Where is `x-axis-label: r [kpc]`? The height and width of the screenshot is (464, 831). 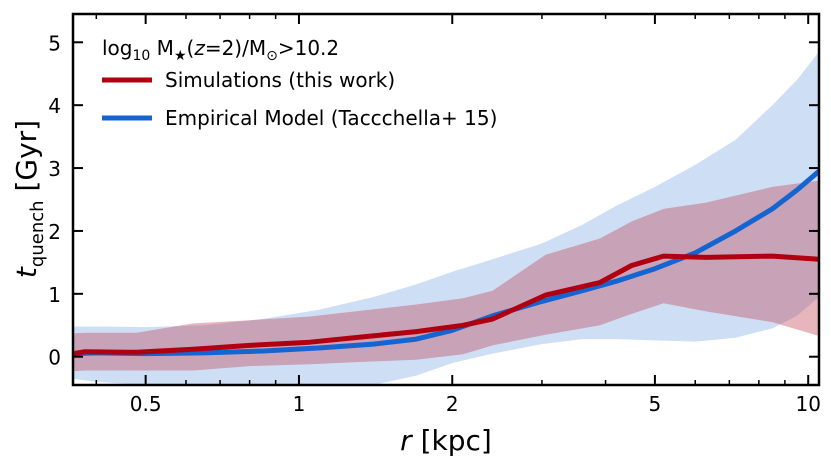 x-axis-label: r [kpc] is located at coordinates (446, 440).